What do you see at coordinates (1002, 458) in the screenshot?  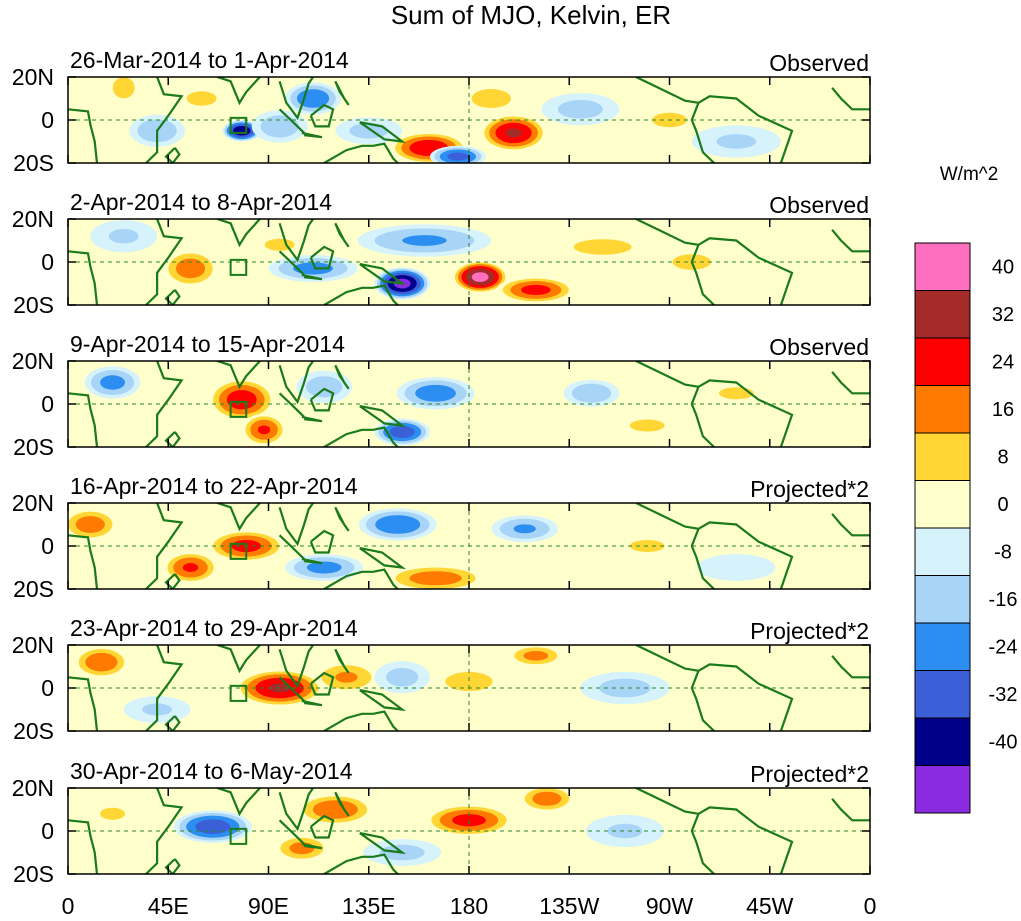 I see `colorbar-level-label: 8` at bounding box center [1002, 458].